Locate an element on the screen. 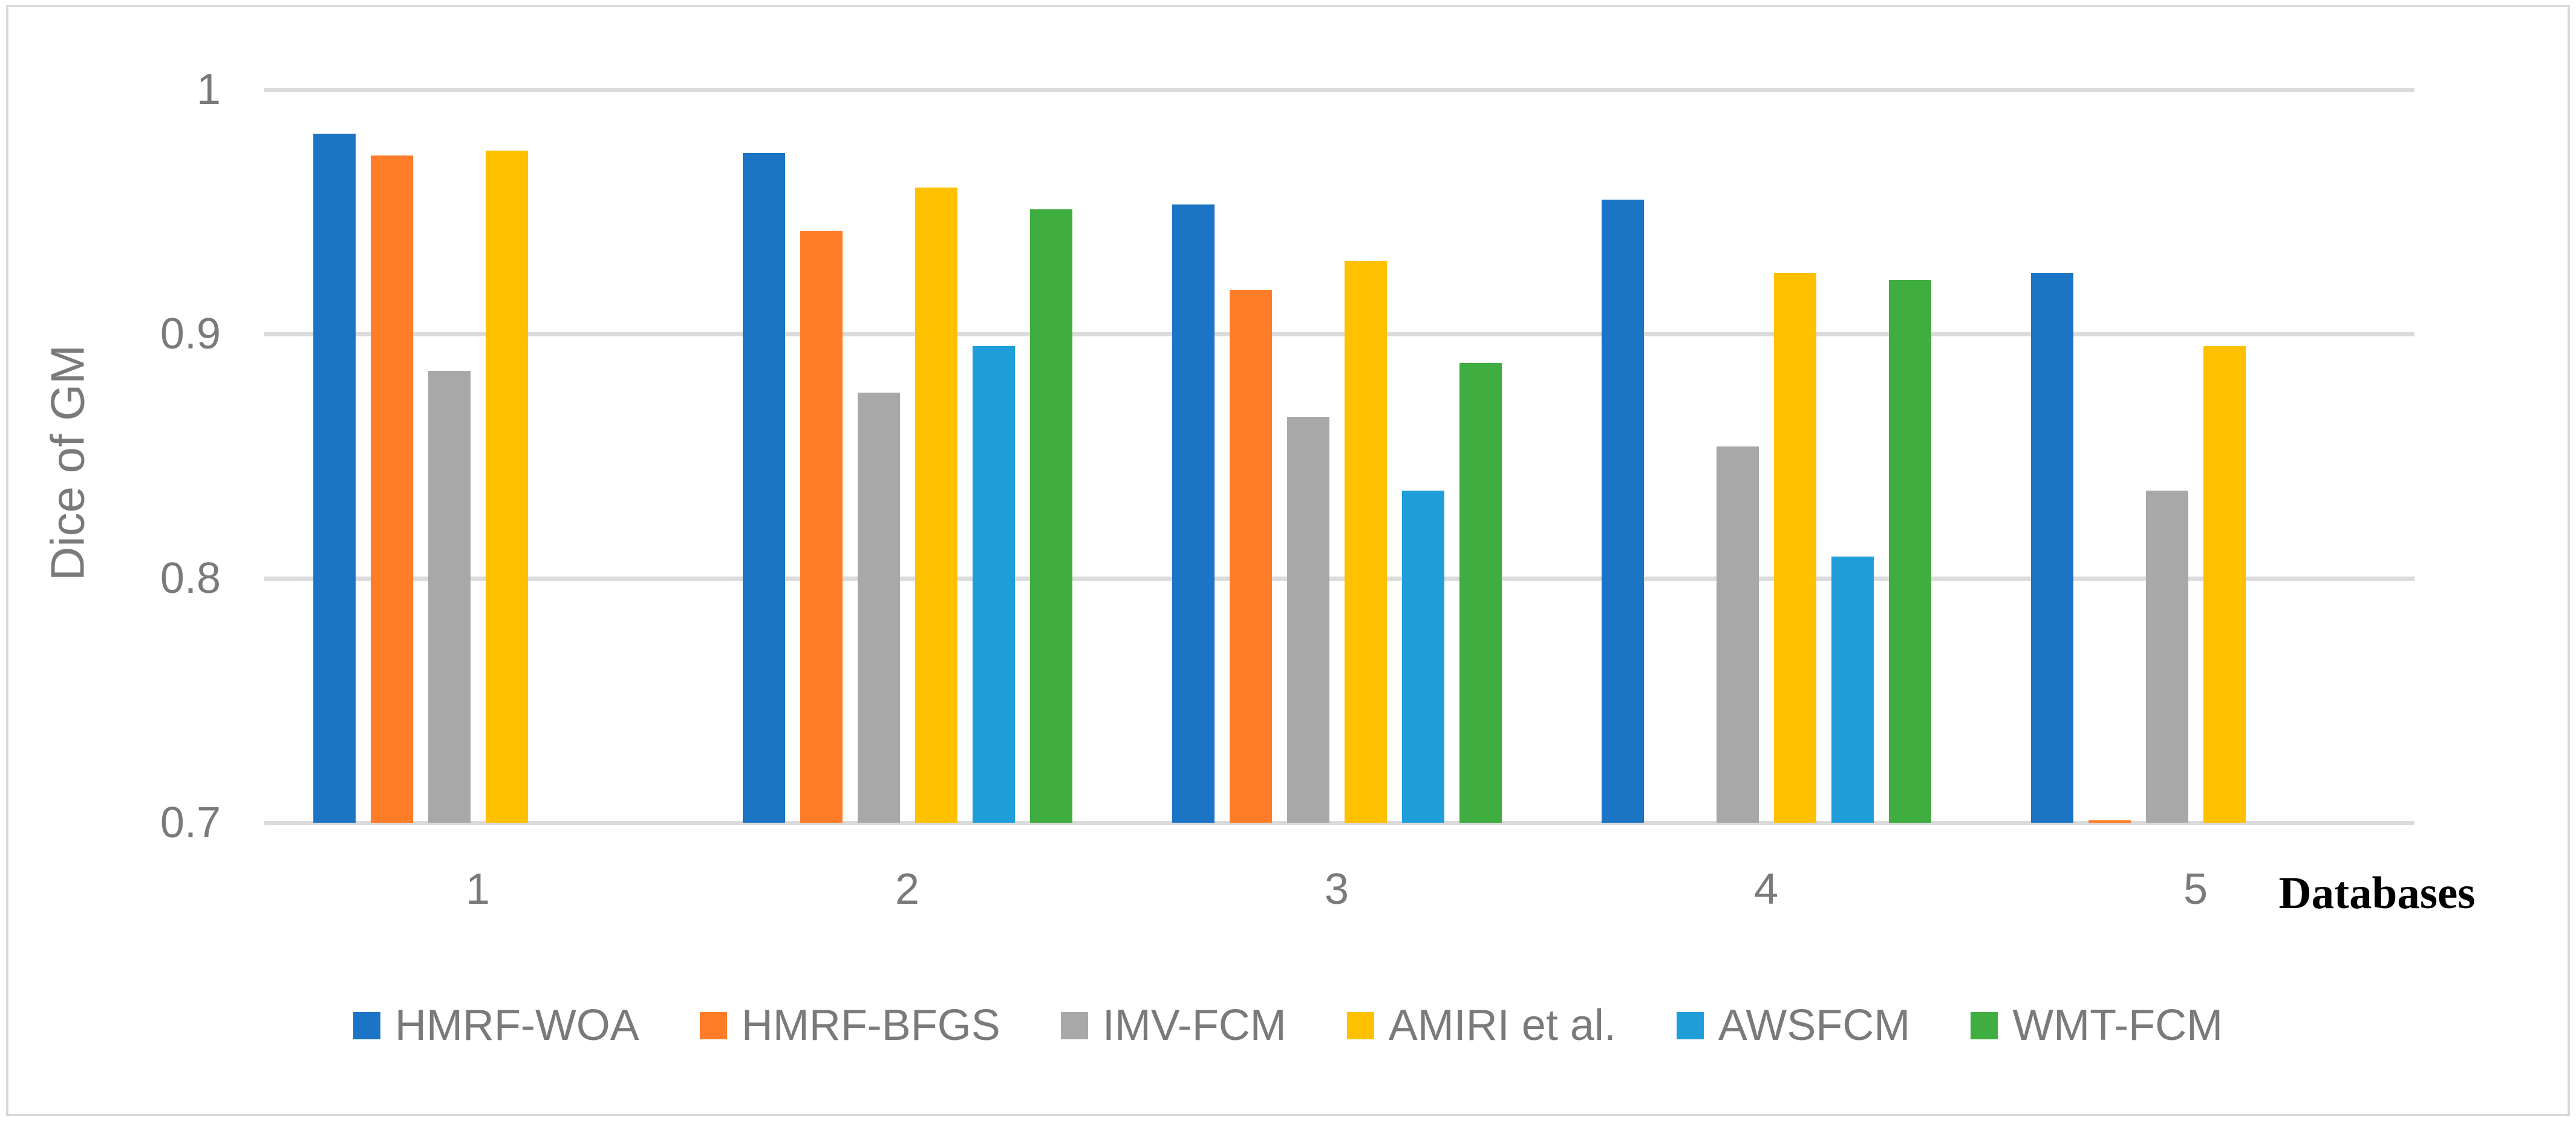  bar-amiri-et-al--db2 is located at coordinates (936, 505).